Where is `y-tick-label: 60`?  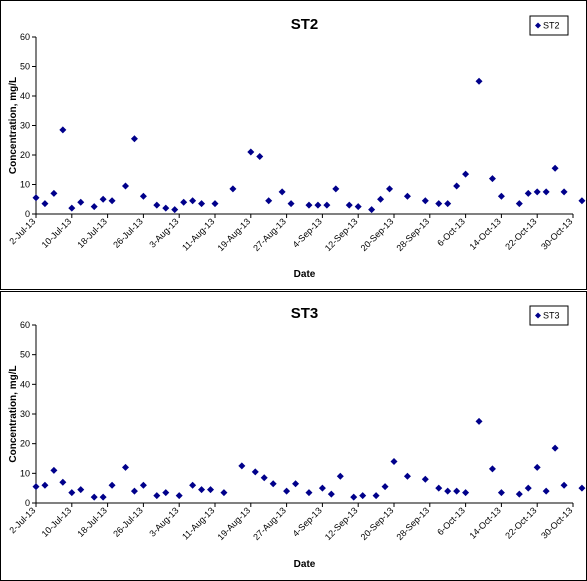
y-tick-label: 60 is located at coordinates (25, 37).